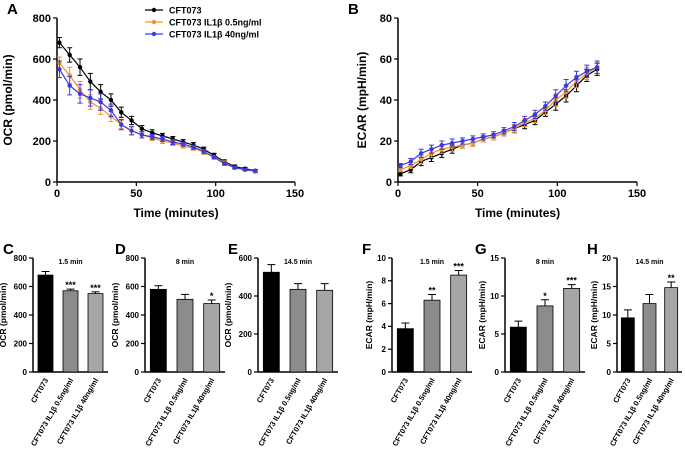 The width and height of the screenshot is (685, 453). I want to click on subtitle: 8 min, so click(185, 262).